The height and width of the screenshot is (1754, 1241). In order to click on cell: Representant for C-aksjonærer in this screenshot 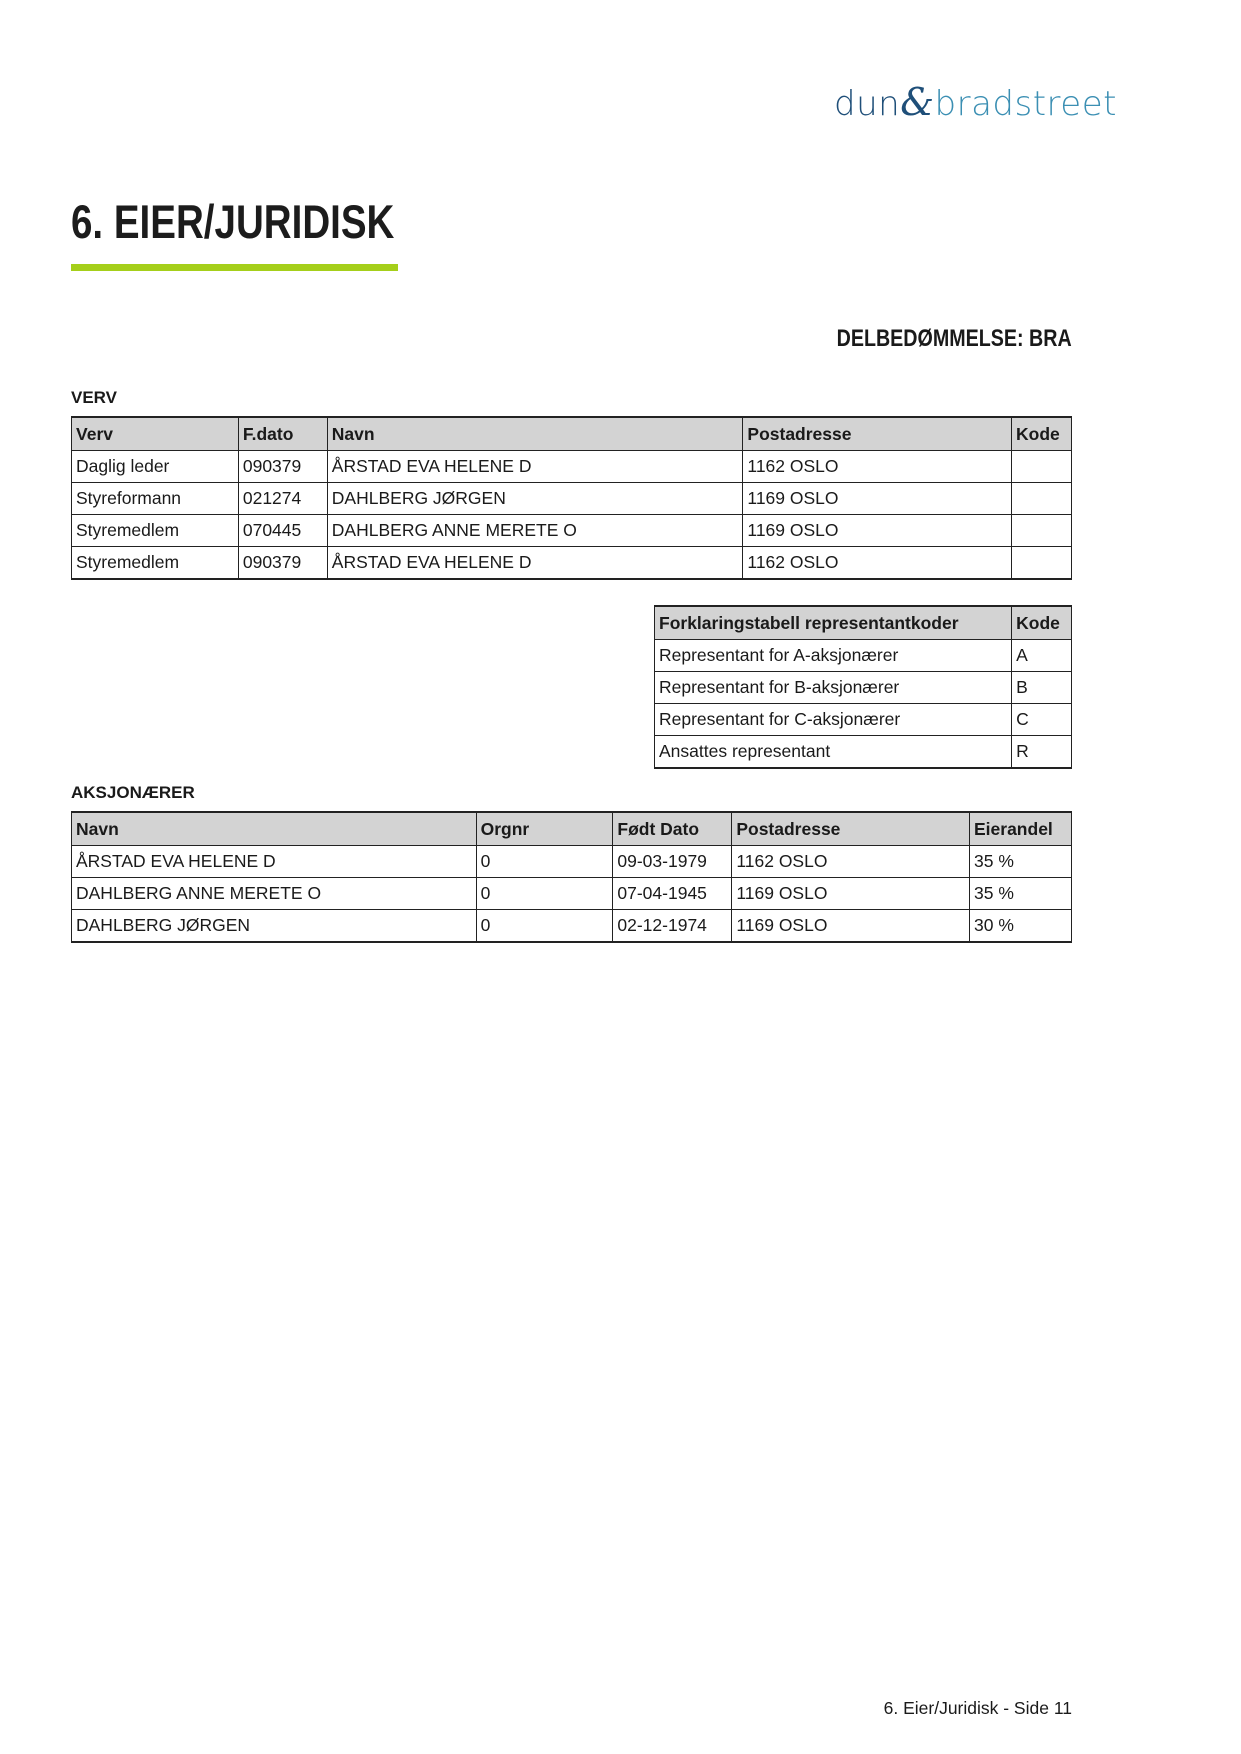, I will do `click(833, 719)`.